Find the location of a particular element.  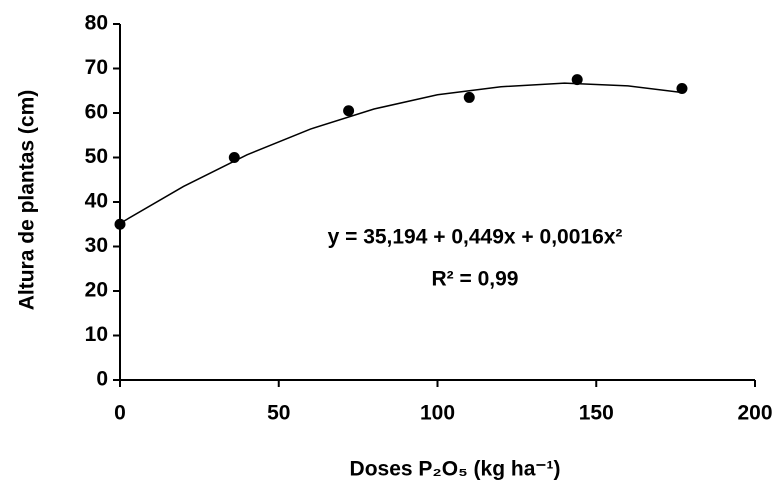

x-axis-label: Doses P₂O₅ (kg ha⁻¹) is located at coordinates (455, 469).